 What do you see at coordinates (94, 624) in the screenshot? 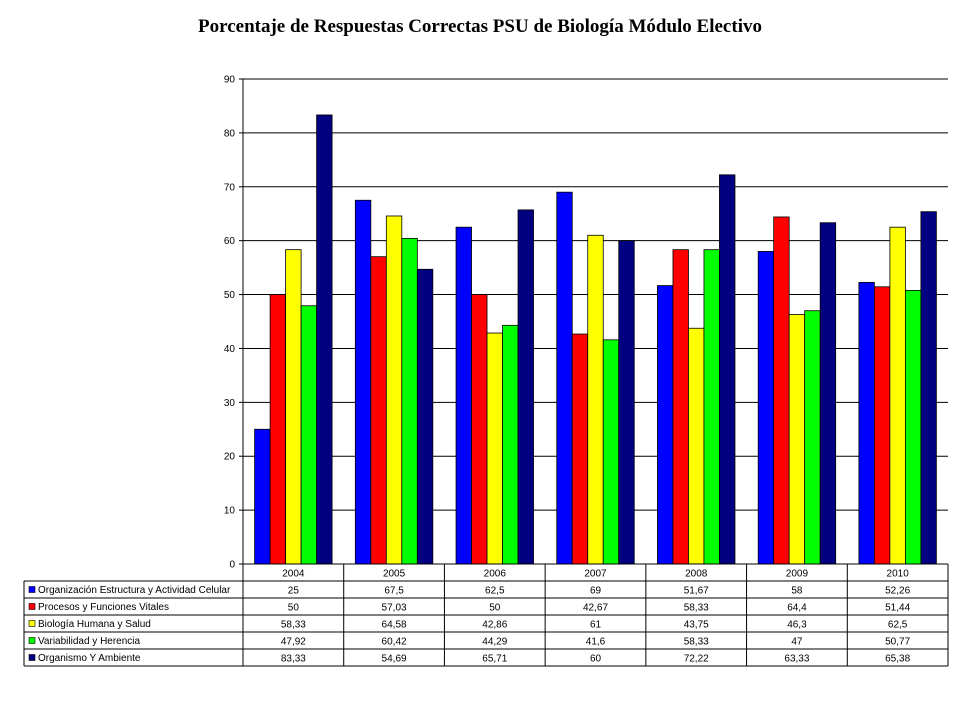
I see `legend-entry-series-3: Biología Humana y Salud` at bounding box center [94, 624].